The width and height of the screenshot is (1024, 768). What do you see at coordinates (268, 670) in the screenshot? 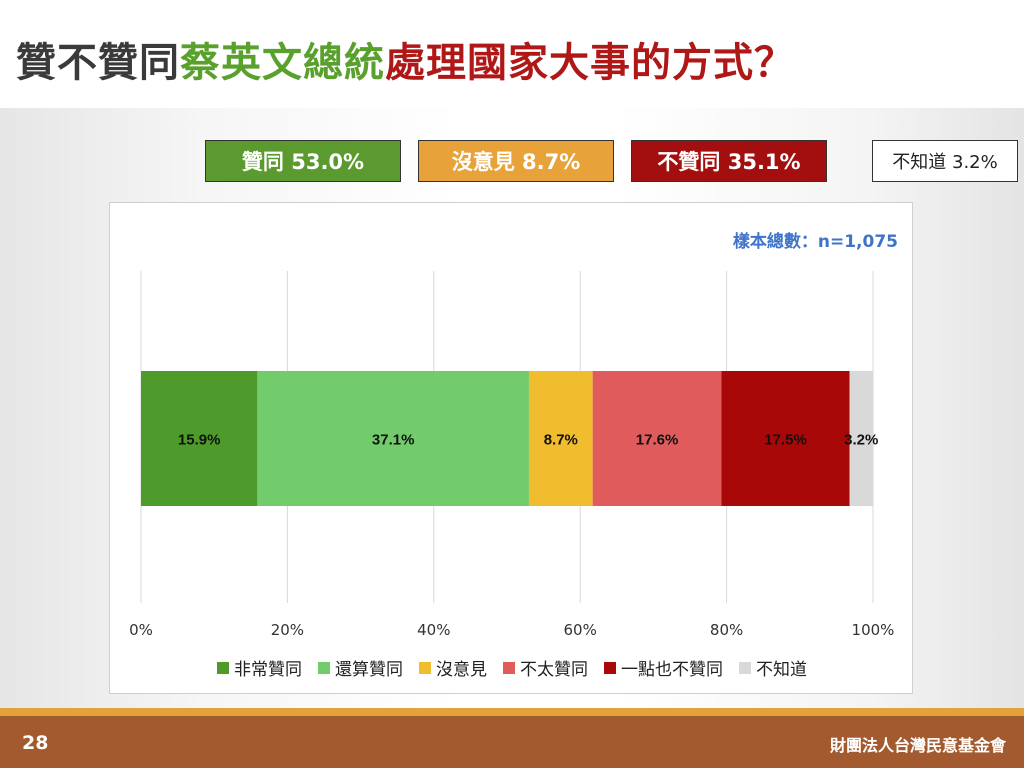
I see `legend-label: 非常贊同` at bounding box center [268, 670].